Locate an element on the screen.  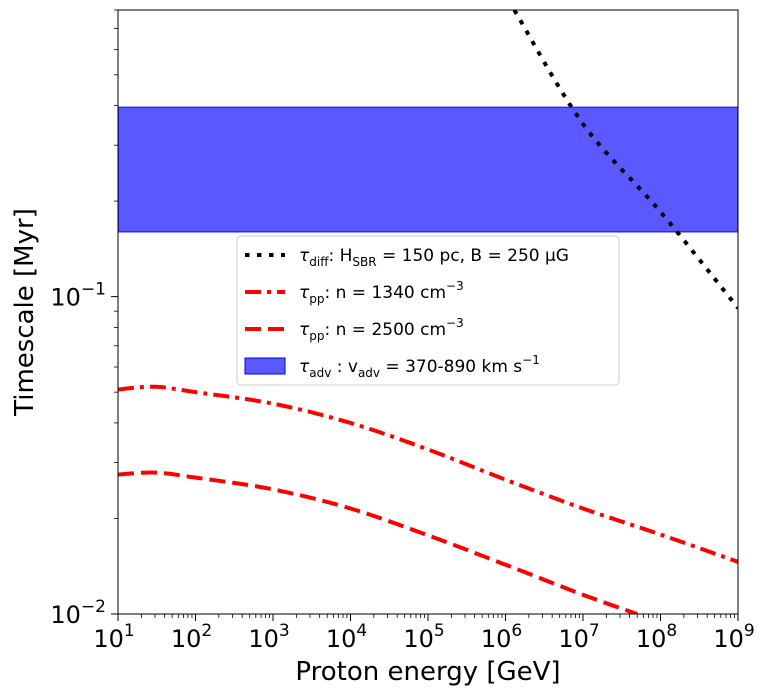
x-tick-label: 10⁹ is located at coordinates (733, 637).